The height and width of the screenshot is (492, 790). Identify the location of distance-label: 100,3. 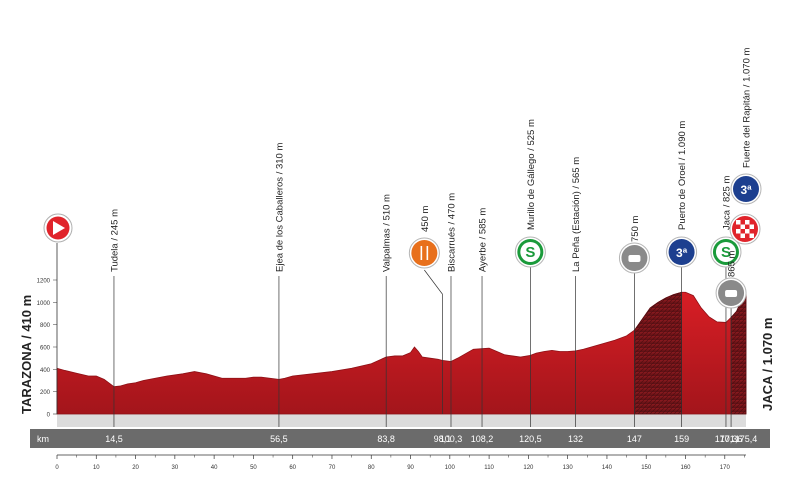
(451, 439).